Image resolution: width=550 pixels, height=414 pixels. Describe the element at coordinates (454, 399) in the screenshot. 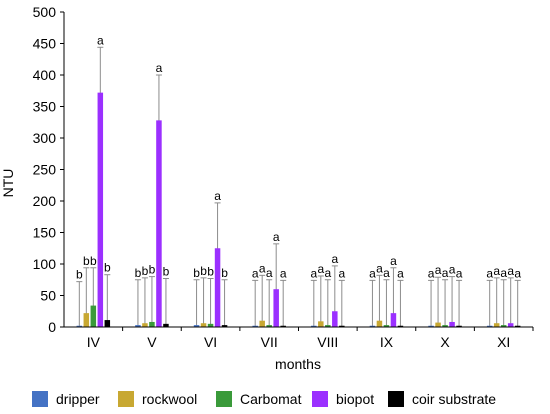

I see `legend-label: coir substrate` at that location.